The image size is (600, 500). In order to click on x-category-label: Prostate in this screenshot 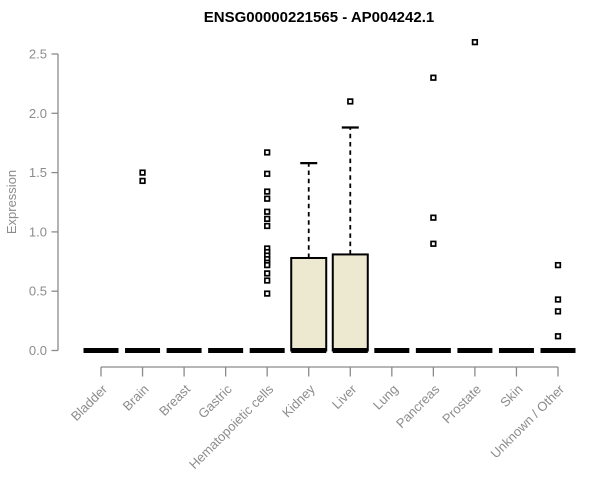, I will do `click(461, 404)`.